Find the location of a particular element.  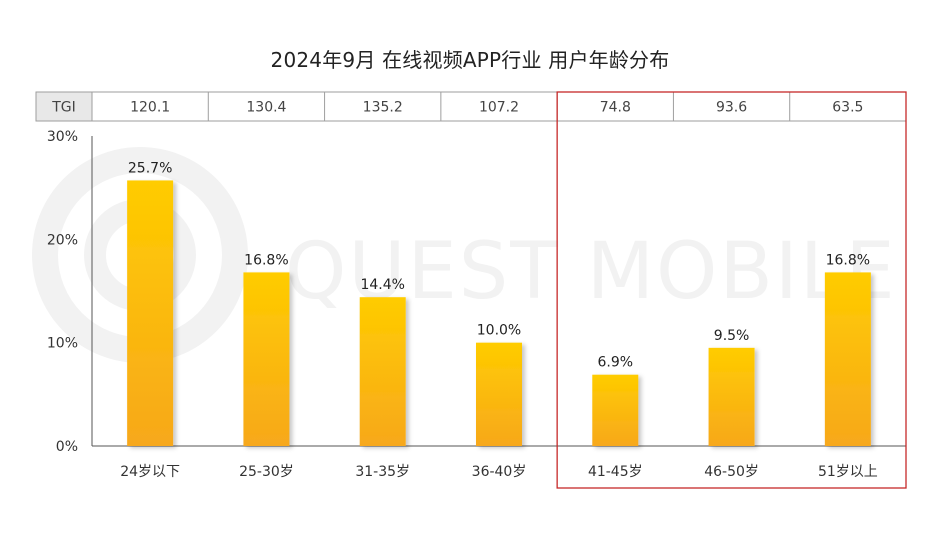

chart-title: 2024年9月 在线视频APP行业 用户年龄分布 is located at coordinates (470, 60).